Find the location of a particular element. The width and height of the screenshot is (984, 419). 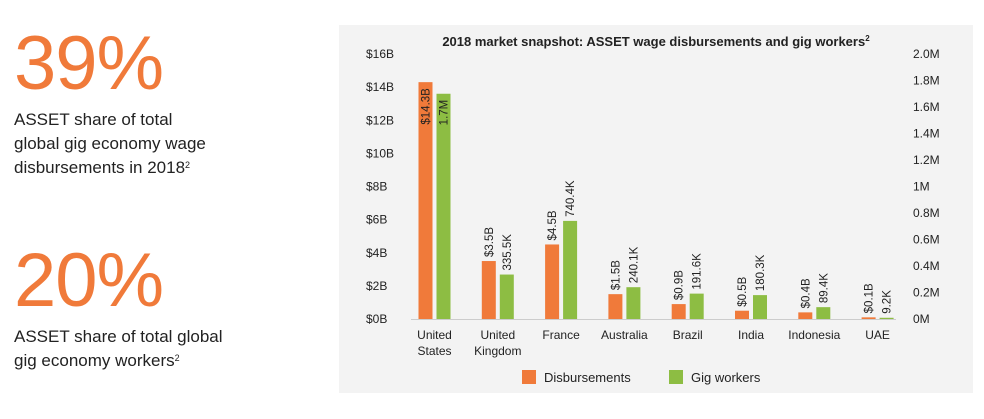

gig-workers-data-label: 89.4K is located at coordinates (824, 288).